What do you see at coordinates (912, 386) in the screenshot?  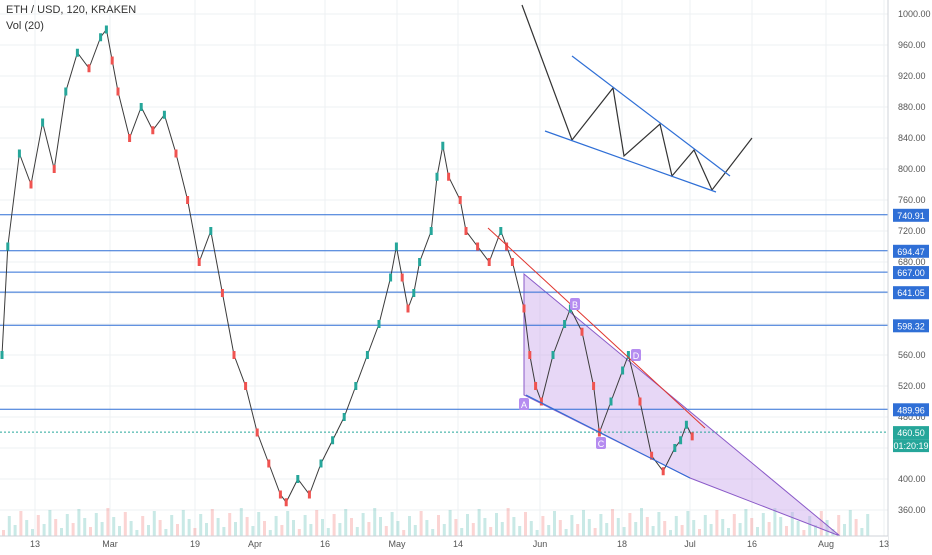 I see `y-tick-label: 520.00` at bounding box center [912, 386].